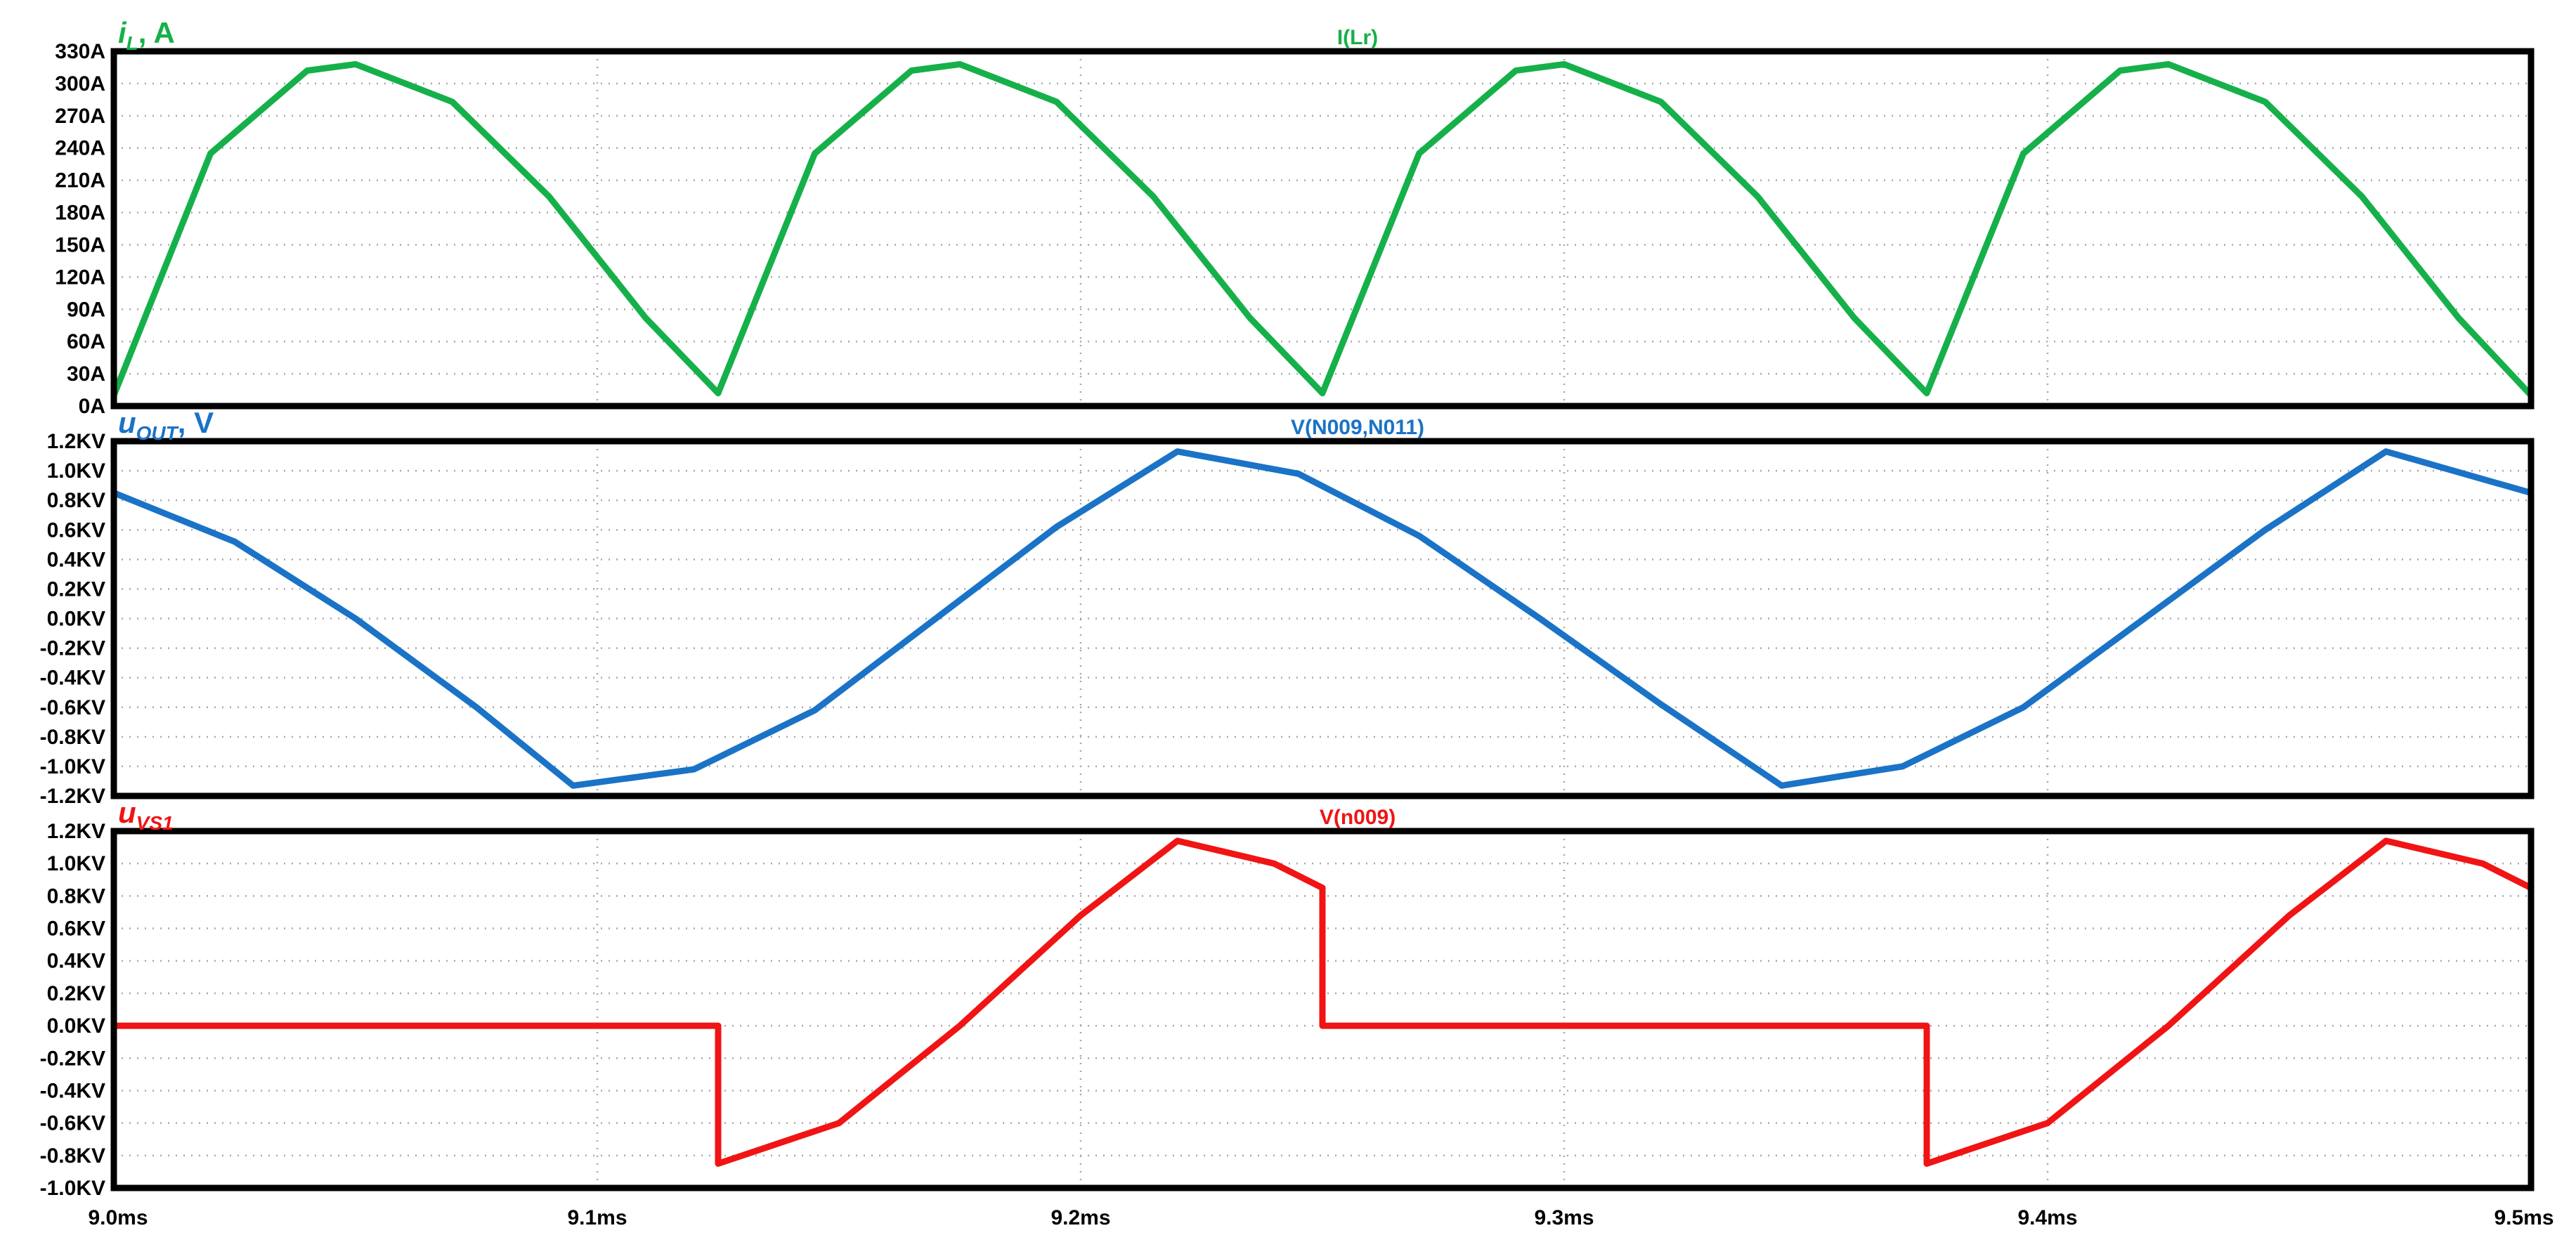 This screenshot has width=2576, height=1254. Describe the element at coordinates (196, 422) in the screenshot. I see `corner-label-tail: , V` at that location.